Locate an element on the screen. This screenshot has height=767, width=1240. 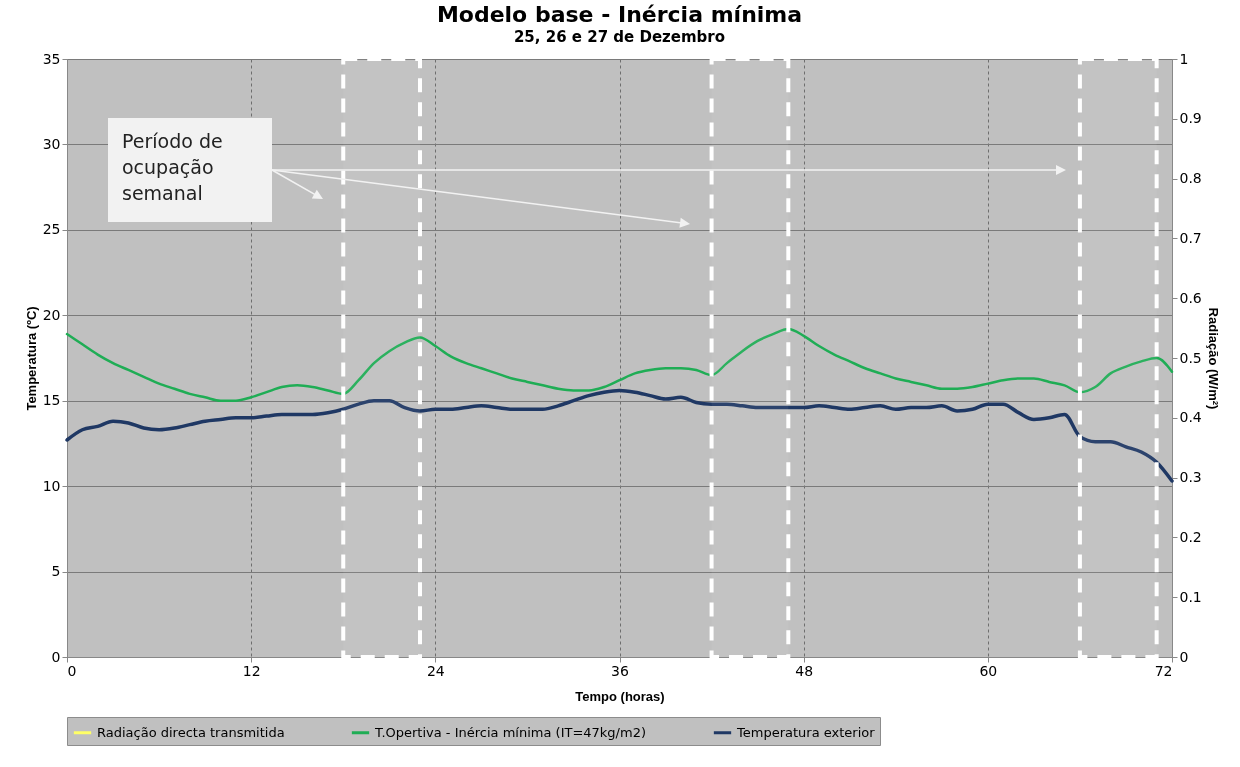
x-tick-label: 0 is located at coordinates (72, 670).